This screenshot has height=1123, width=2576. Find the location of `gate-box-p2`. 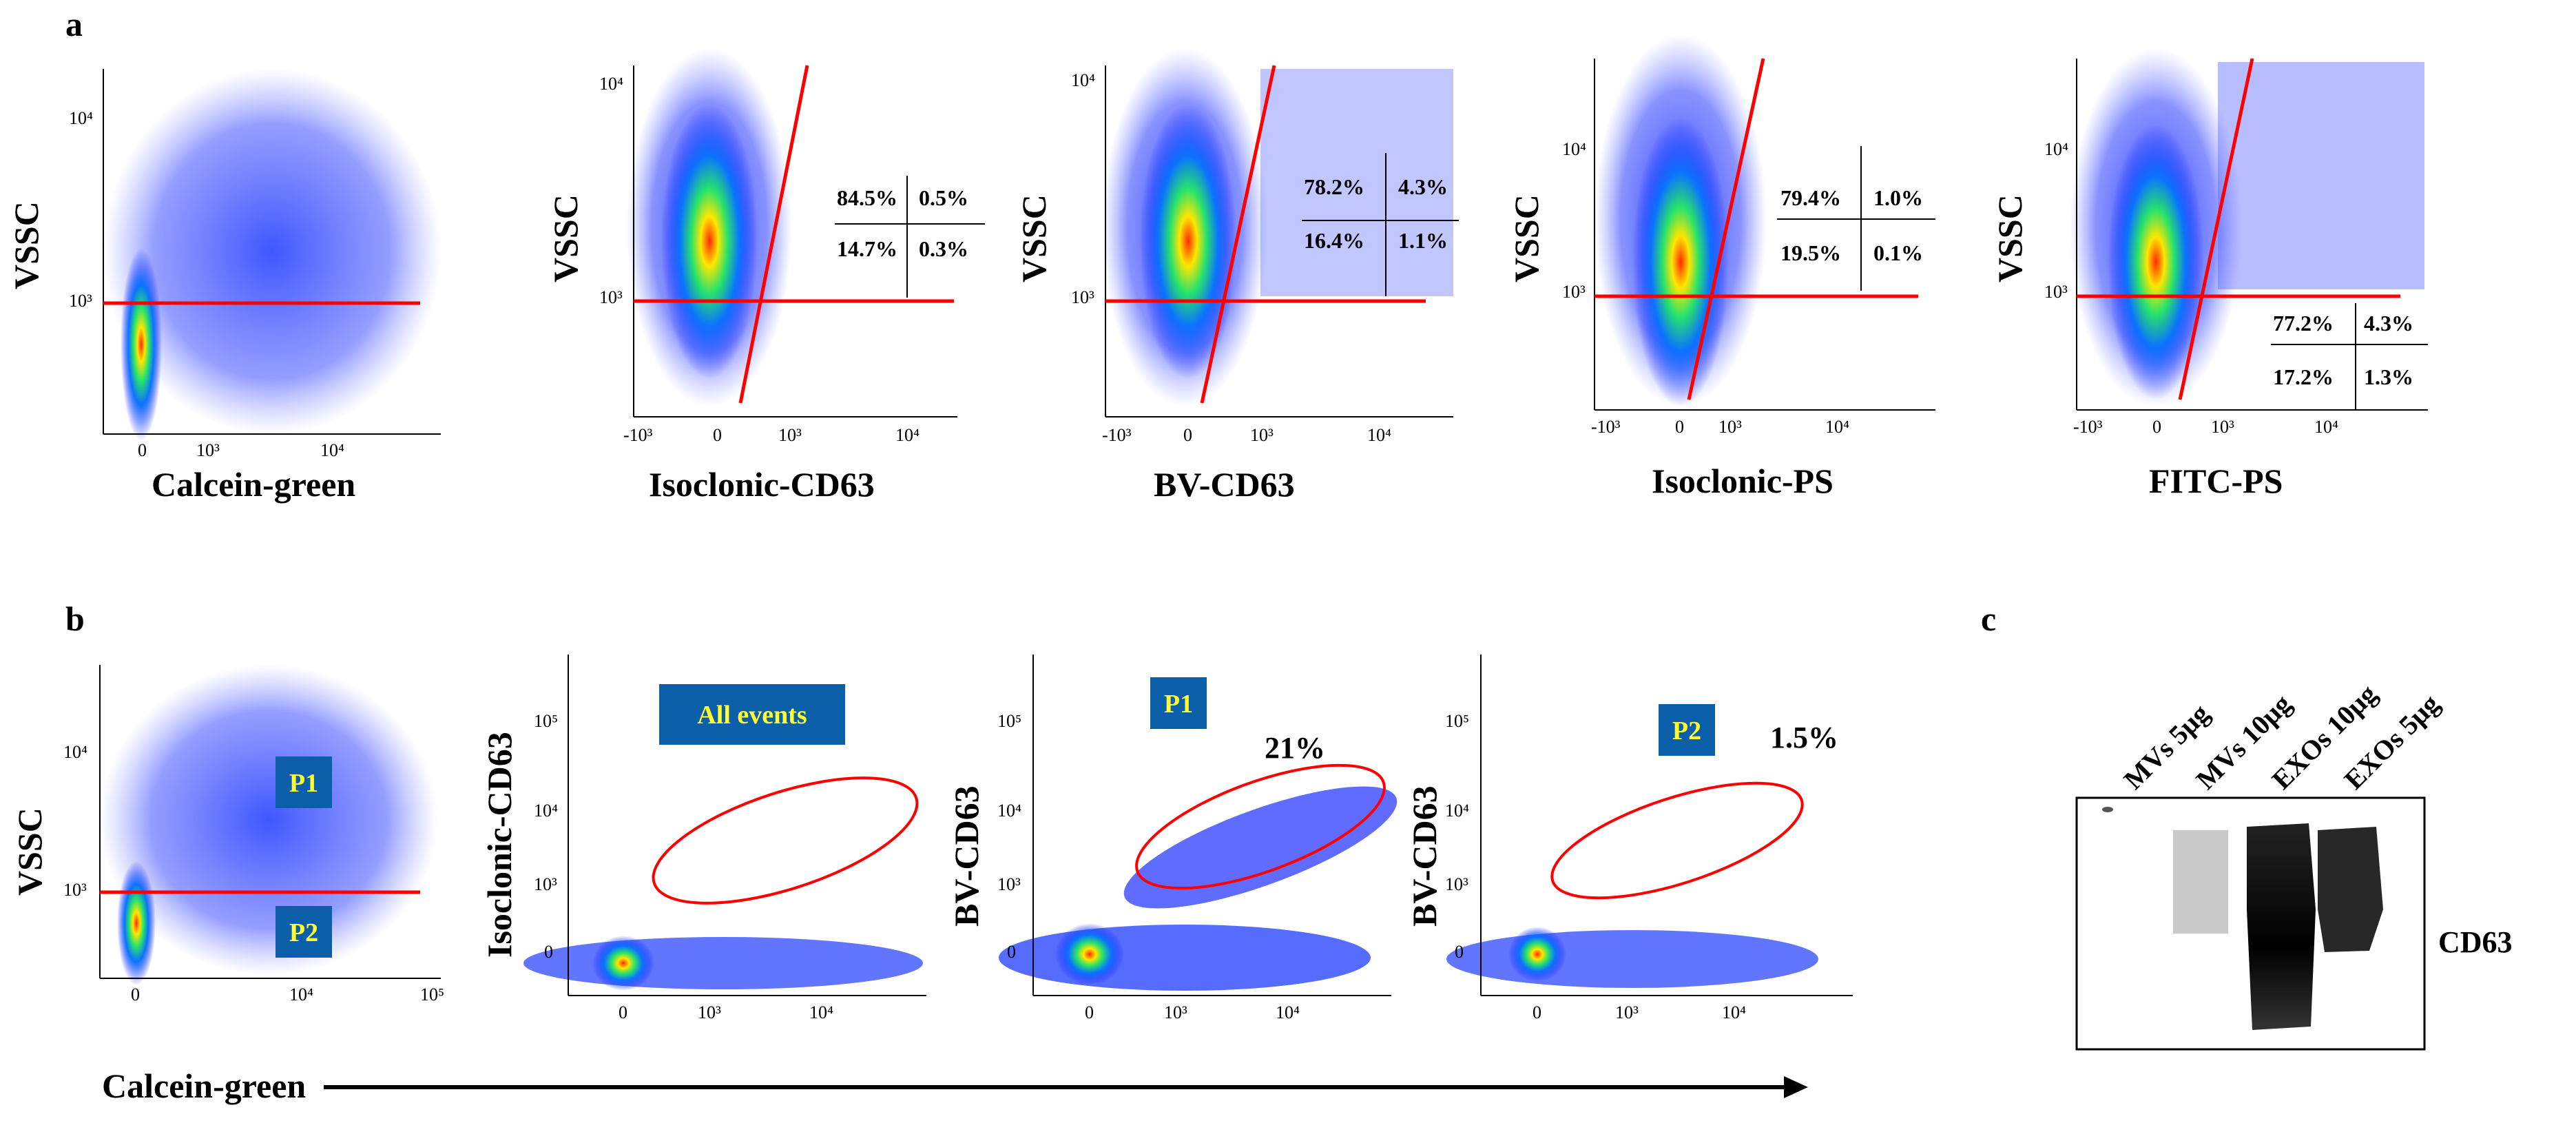

gate-box-p2 is located at coordinates (304, 932).